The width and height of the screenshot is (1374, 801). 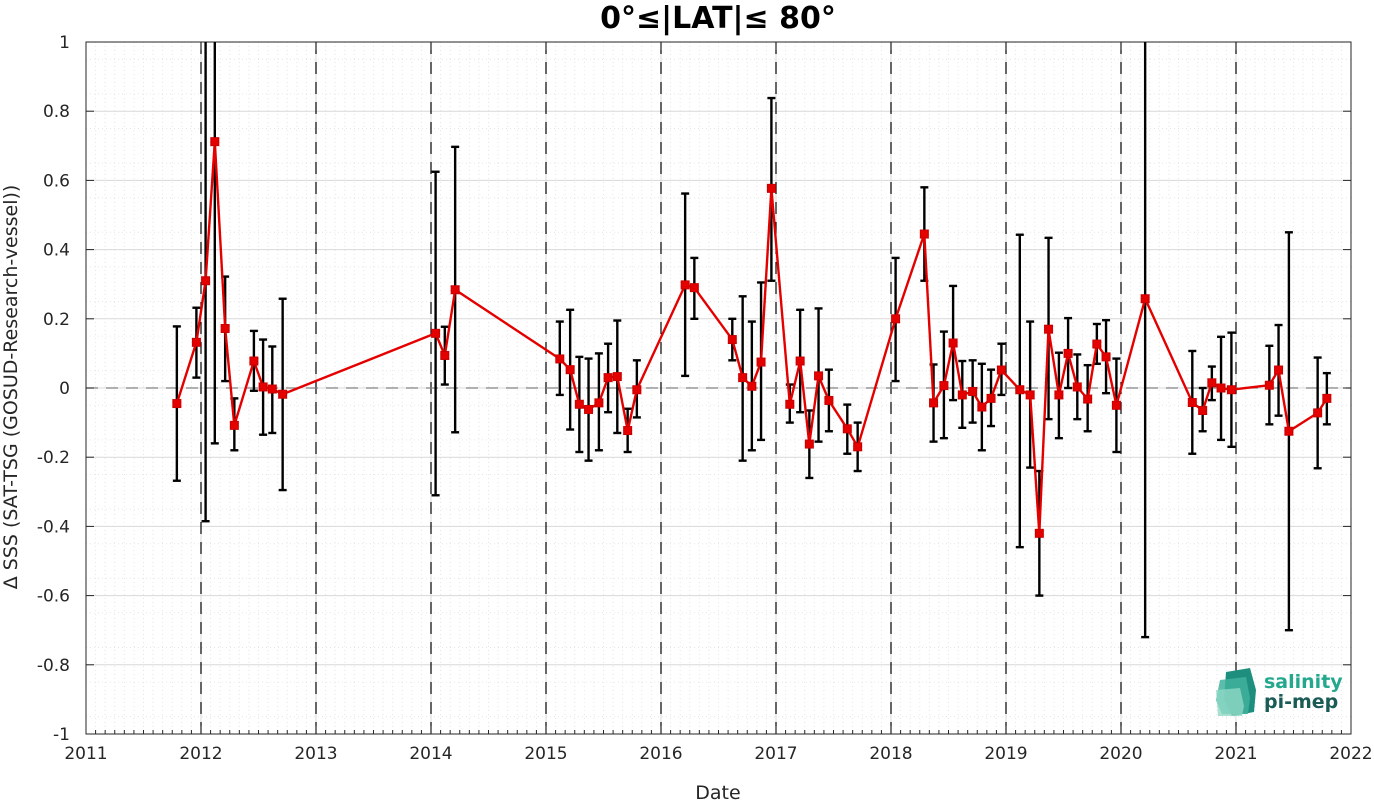 What do you see at coordinates (1301, 702) in the screenshot?
I see `logo-line2: pi-mep` at bounding box center [1301, 702].